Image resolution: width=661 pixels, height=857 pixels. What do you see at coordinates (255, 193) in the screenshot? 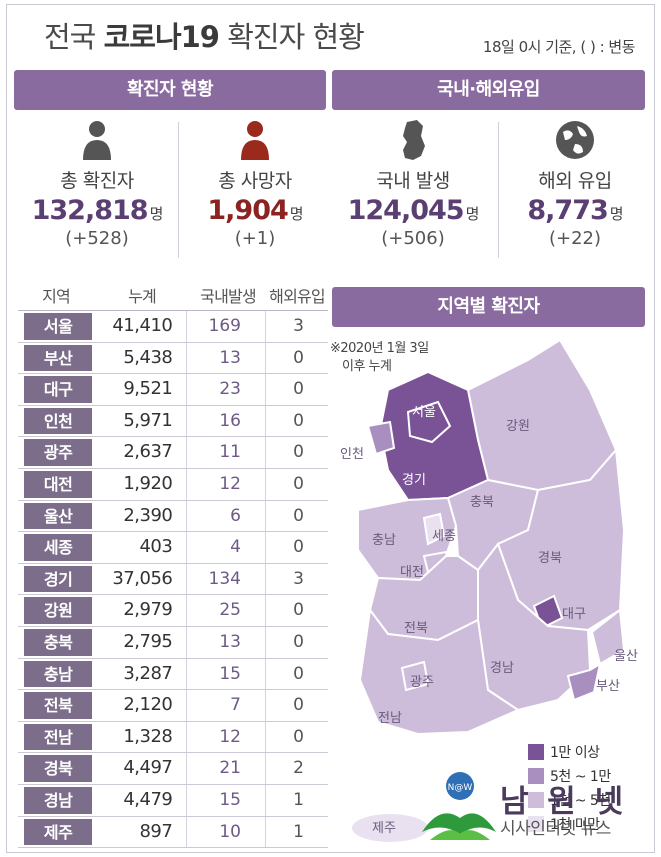
I see `stat-total-deaths: 총 사망자 1,904 명 (+1)` at bounding box center [255, 193].